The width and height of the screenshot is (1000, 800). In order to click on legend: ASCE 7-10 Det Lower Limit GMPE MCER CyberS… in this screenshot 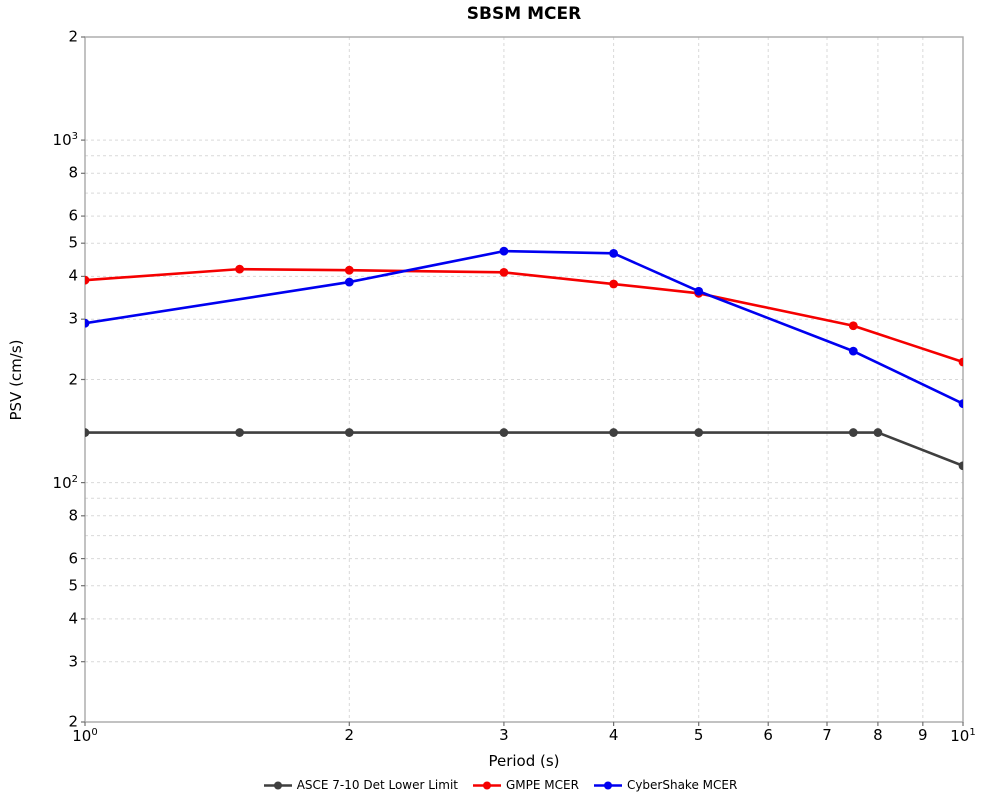, I will do `click(500, 785)`.